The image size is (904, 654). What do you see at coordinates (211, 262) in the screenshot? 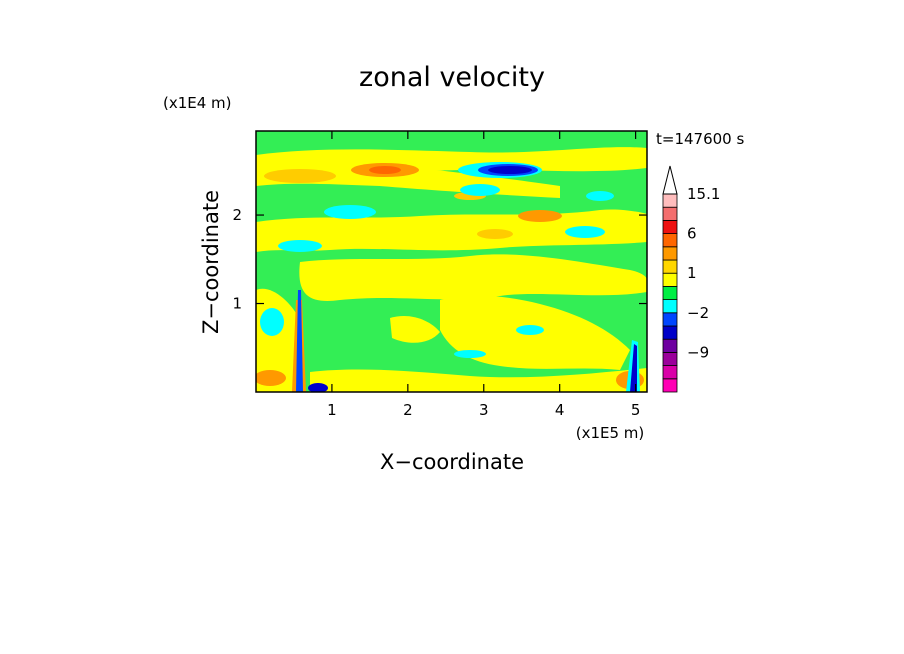
I see `y-axis-label: Z−coordinate` at bounding box center [211, 262].